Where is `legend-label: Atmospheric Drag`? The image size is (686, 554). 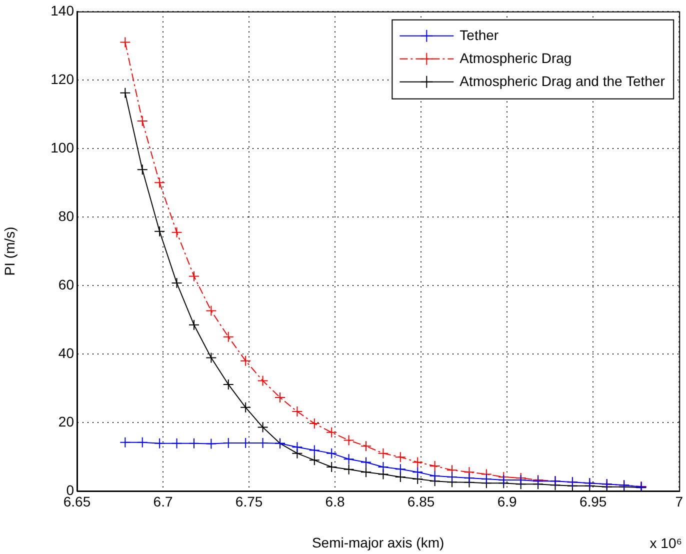
legend-label: Atmospheric Drag is located at coordinates (516, 58).